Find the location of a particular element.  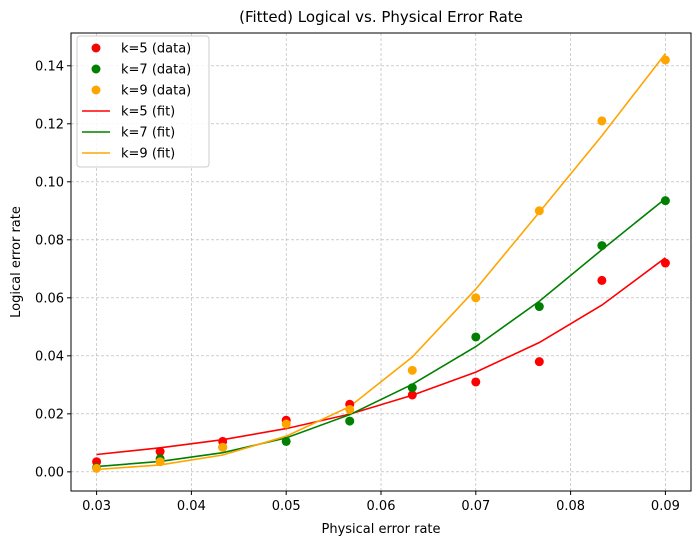

x-axis-ticks: 0.03 0.04 0.05 0.06 0.07 0.08 0.09 is located at coordinates (381, 502).